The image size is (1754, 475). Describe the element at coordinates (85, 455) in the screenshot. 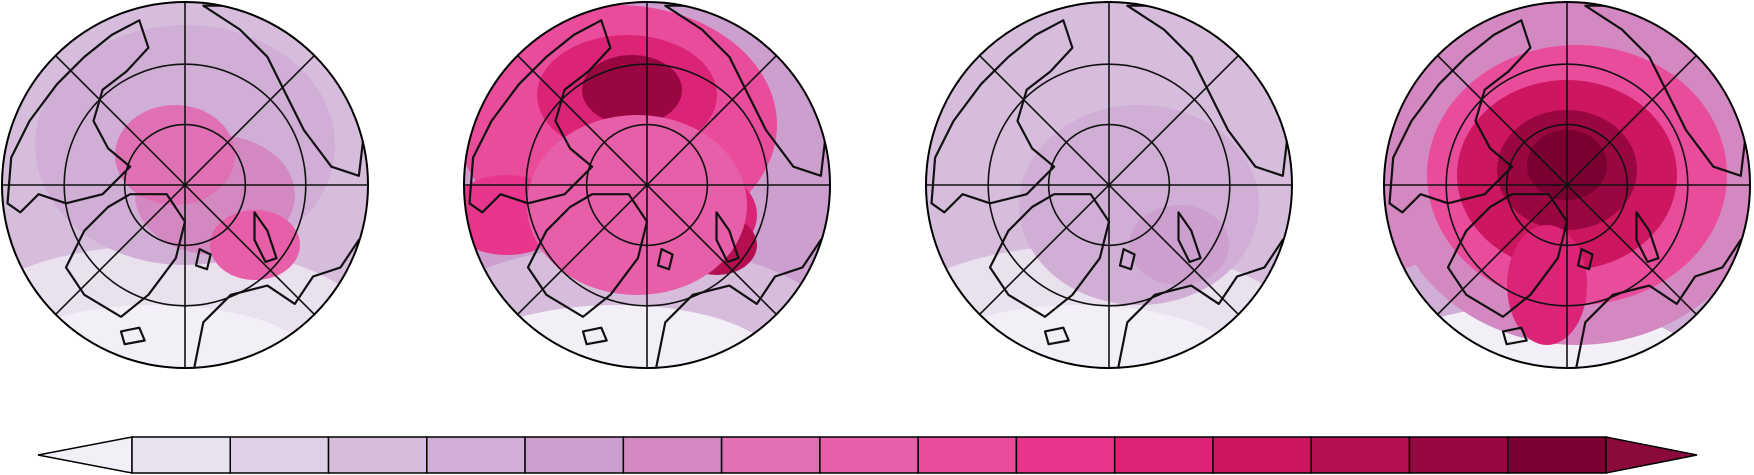

I see `colorbar-extend-min` at that location.